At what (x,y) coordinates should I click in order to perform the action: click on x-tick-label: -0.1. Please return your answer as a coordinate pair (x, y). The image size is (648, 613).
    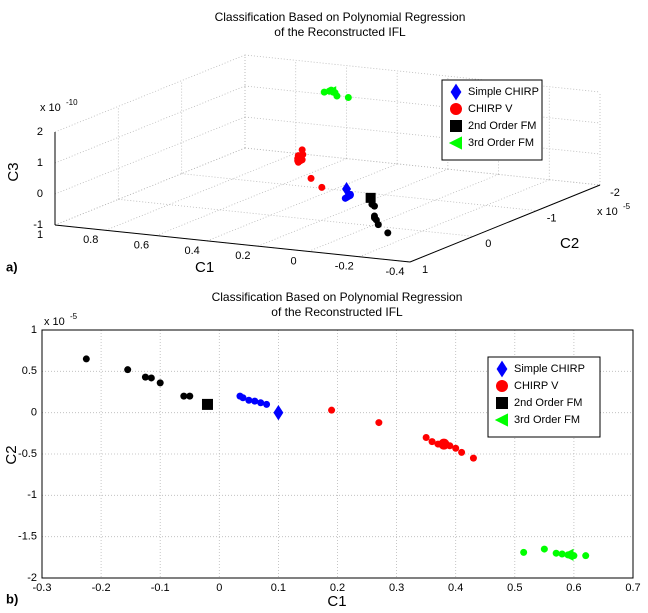
    Looking at the image, I should click on (160, 588).